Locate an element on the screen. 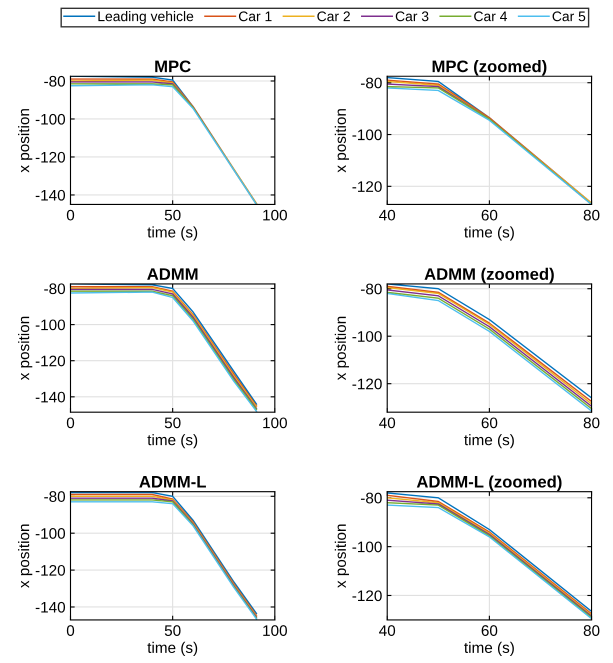  legend-label: Leading vehicle is located at coordinates (146, 17).